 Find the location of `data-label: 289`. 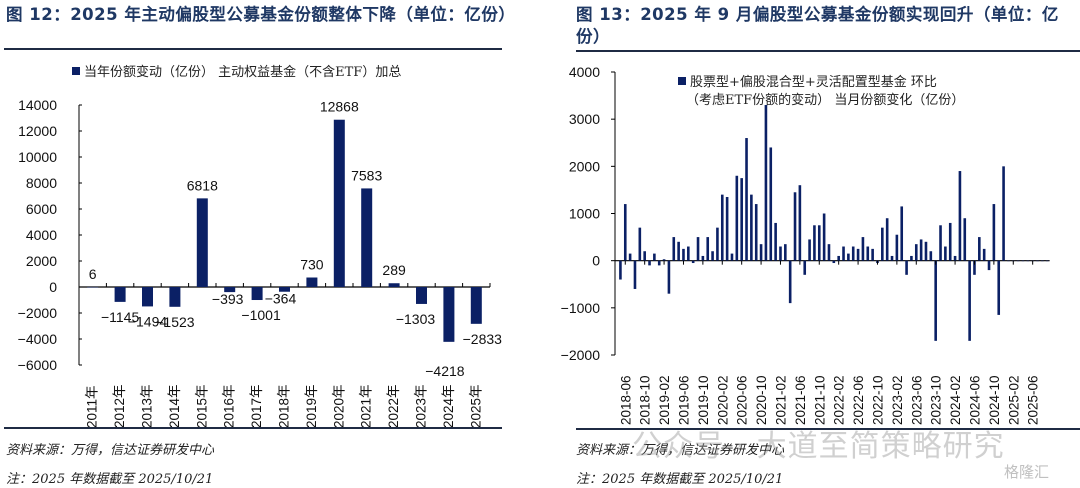

data-label: 289 is located at coordinates (394, 270).